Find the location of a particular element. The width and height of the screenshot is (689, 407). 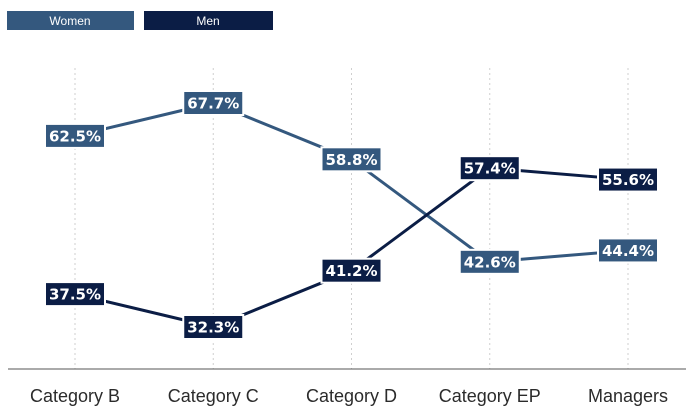

data-label-men: 57.4% is located at coordinates (489, 168).